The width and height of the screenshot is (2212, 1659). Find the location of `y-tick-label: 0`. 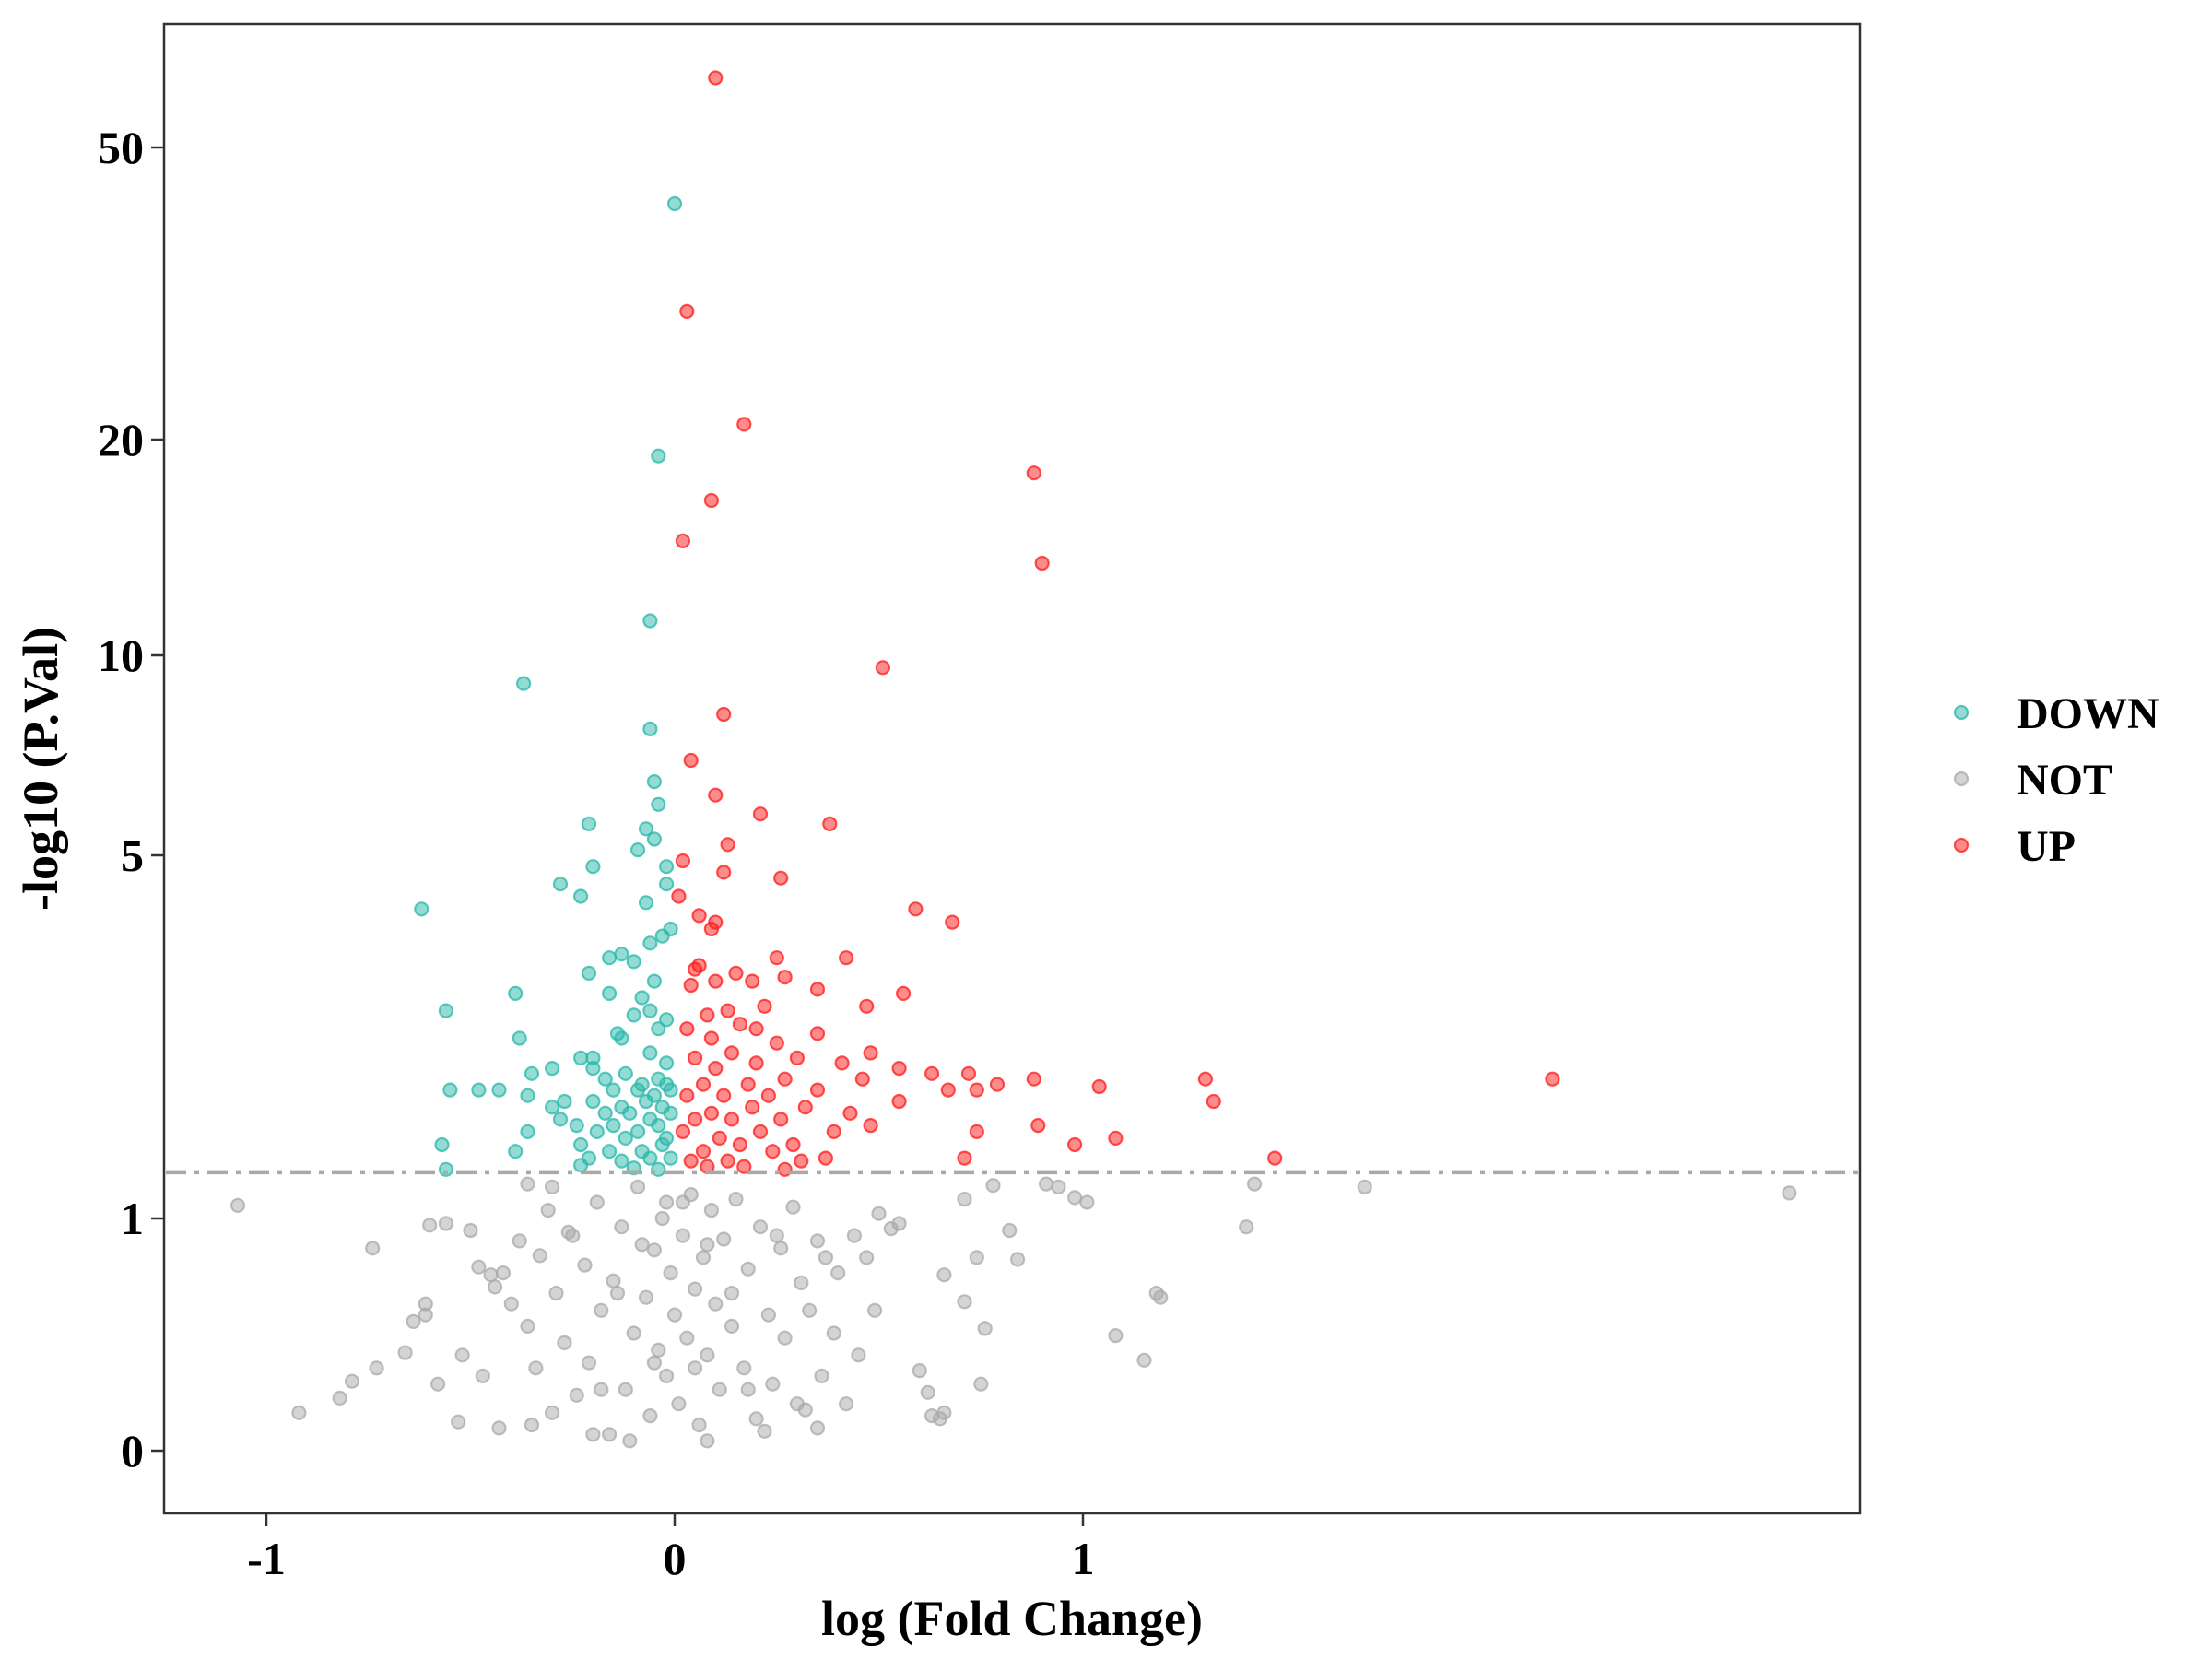

y-tick-label: 0 is located at coordinates (132, 1451).